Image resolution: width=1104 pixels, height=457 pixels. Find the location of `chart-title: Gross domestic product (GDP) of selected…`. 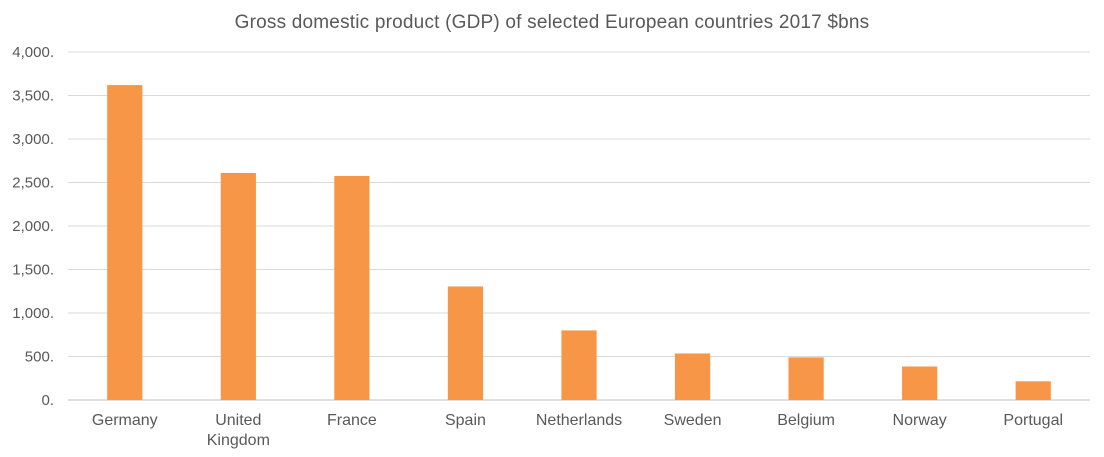

chart-title: Gross domestic product (GDP) of selected… is located at coordinates (552, 22).